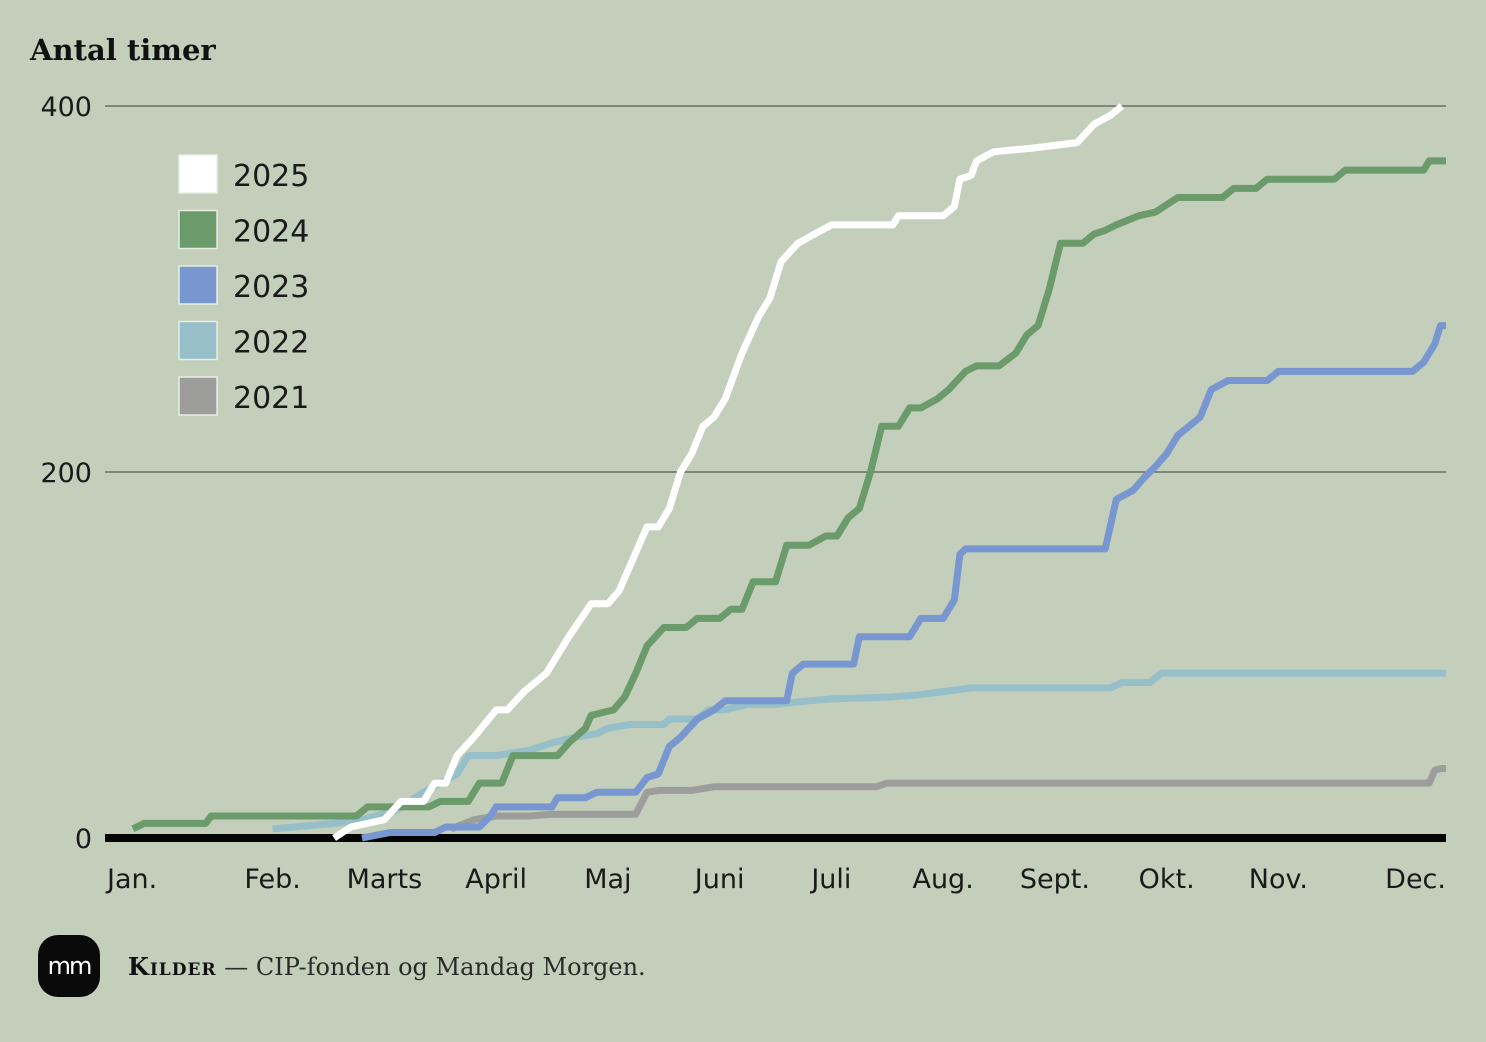 Image resolution: width=1486 pixels, height=1042 pixels. I want to click on x-tick-label: Dec., so click(1415, 879).